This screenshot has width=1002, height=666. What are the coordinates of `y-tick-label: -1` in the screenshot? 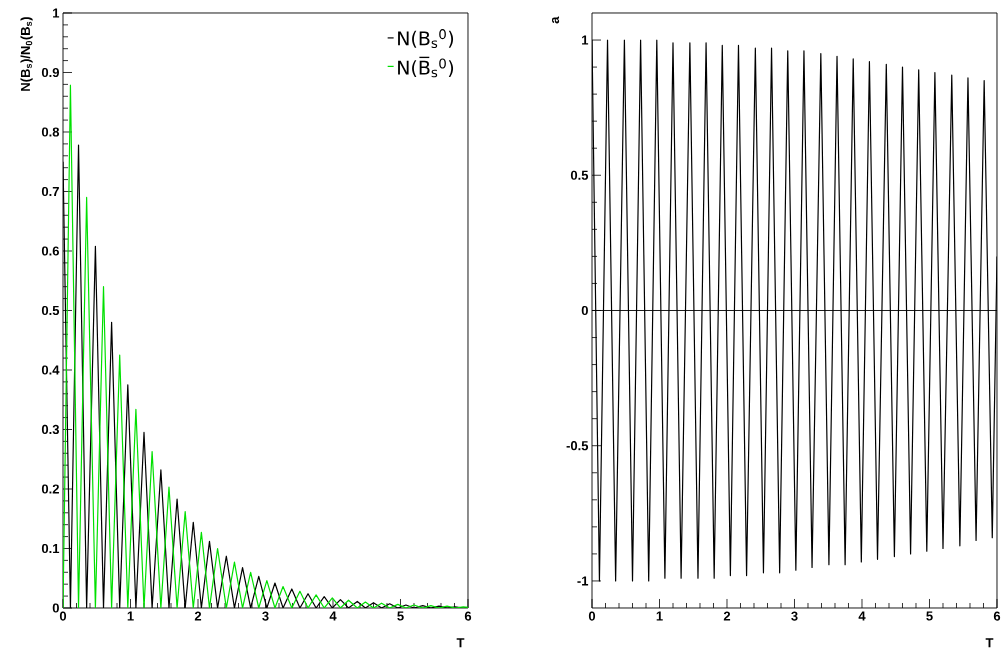 It's located at (583, 581).